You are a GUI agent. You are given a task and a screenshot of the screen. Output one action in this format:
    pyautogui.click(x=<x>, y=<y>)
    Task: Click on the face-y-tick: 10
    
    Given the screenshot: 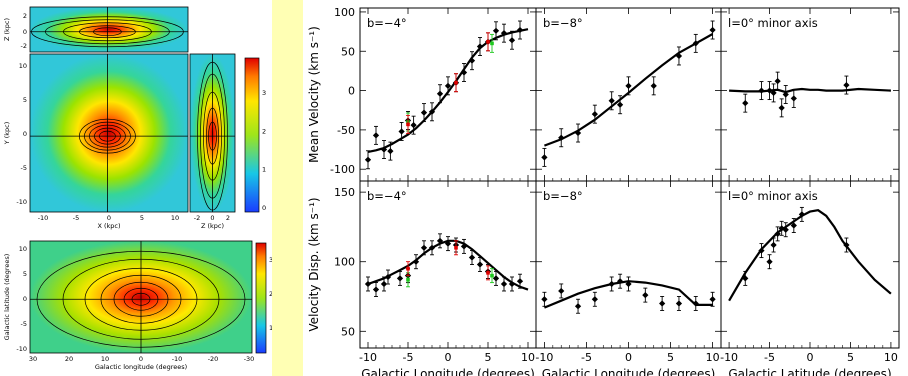 What is the action you would take?
    pyautogui.click(x=23, y=66)
    